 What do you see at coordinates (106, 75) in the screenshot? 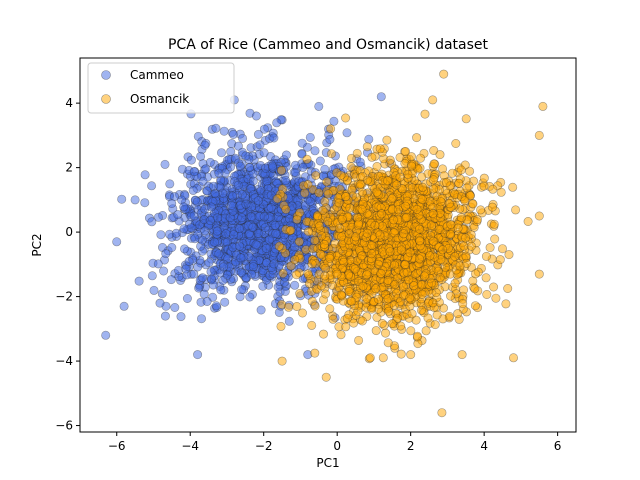
I see `legend-marker-cammeo` at bounding box center [106, 75].